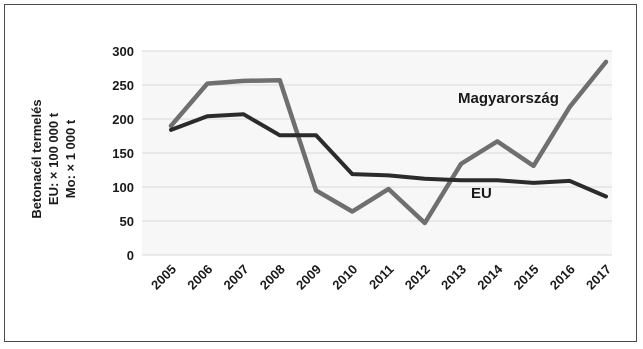 This screenshot has height=349, width=643. What do you see at coordinates (526, 277) in the screenshot?
I see `x-tick-label: 2015` at bounding box center [526, 277].